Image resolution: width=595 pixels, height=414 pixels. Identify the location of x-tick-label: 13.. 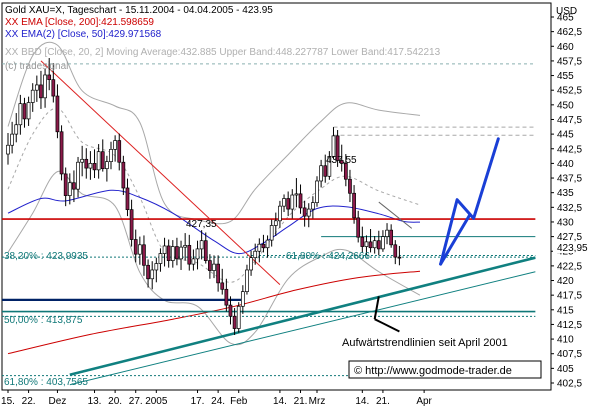
(95, 401).